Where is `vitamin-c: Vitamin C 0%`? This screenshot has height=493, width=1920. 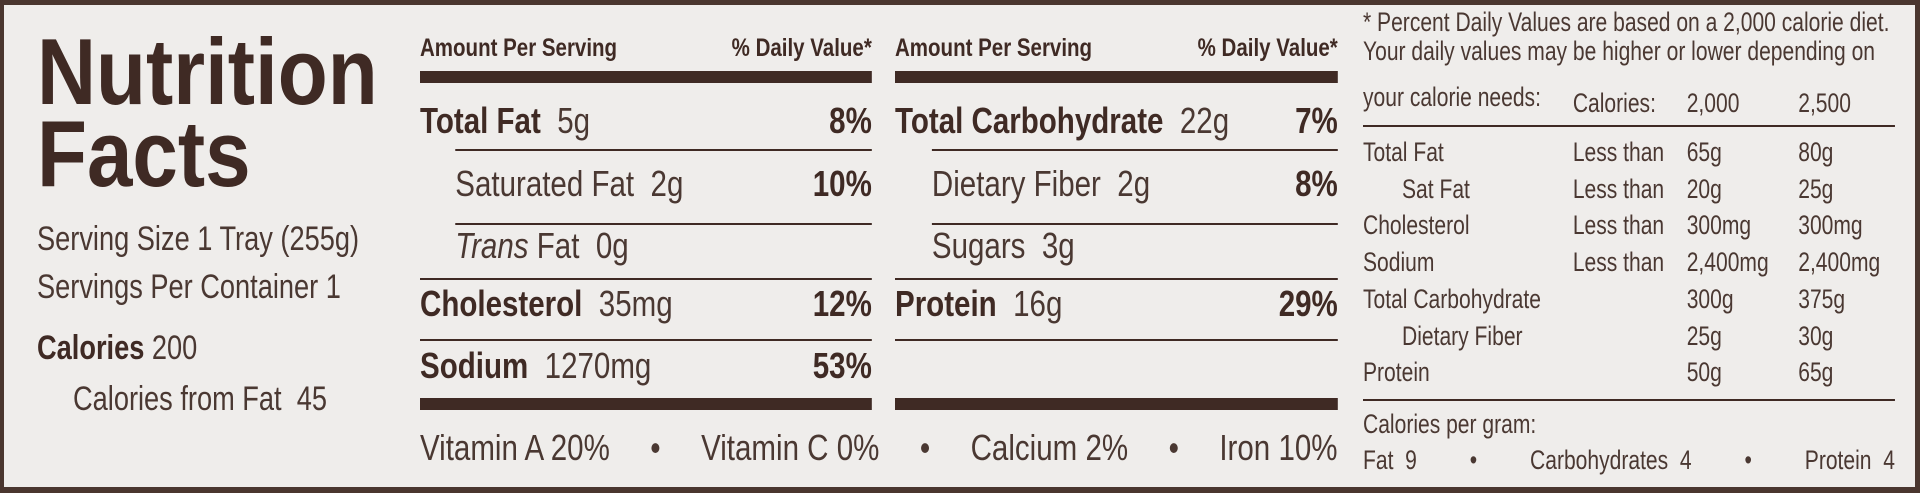
vitamin-c: Vitamin C 0% is located at coordinates (790, 447).